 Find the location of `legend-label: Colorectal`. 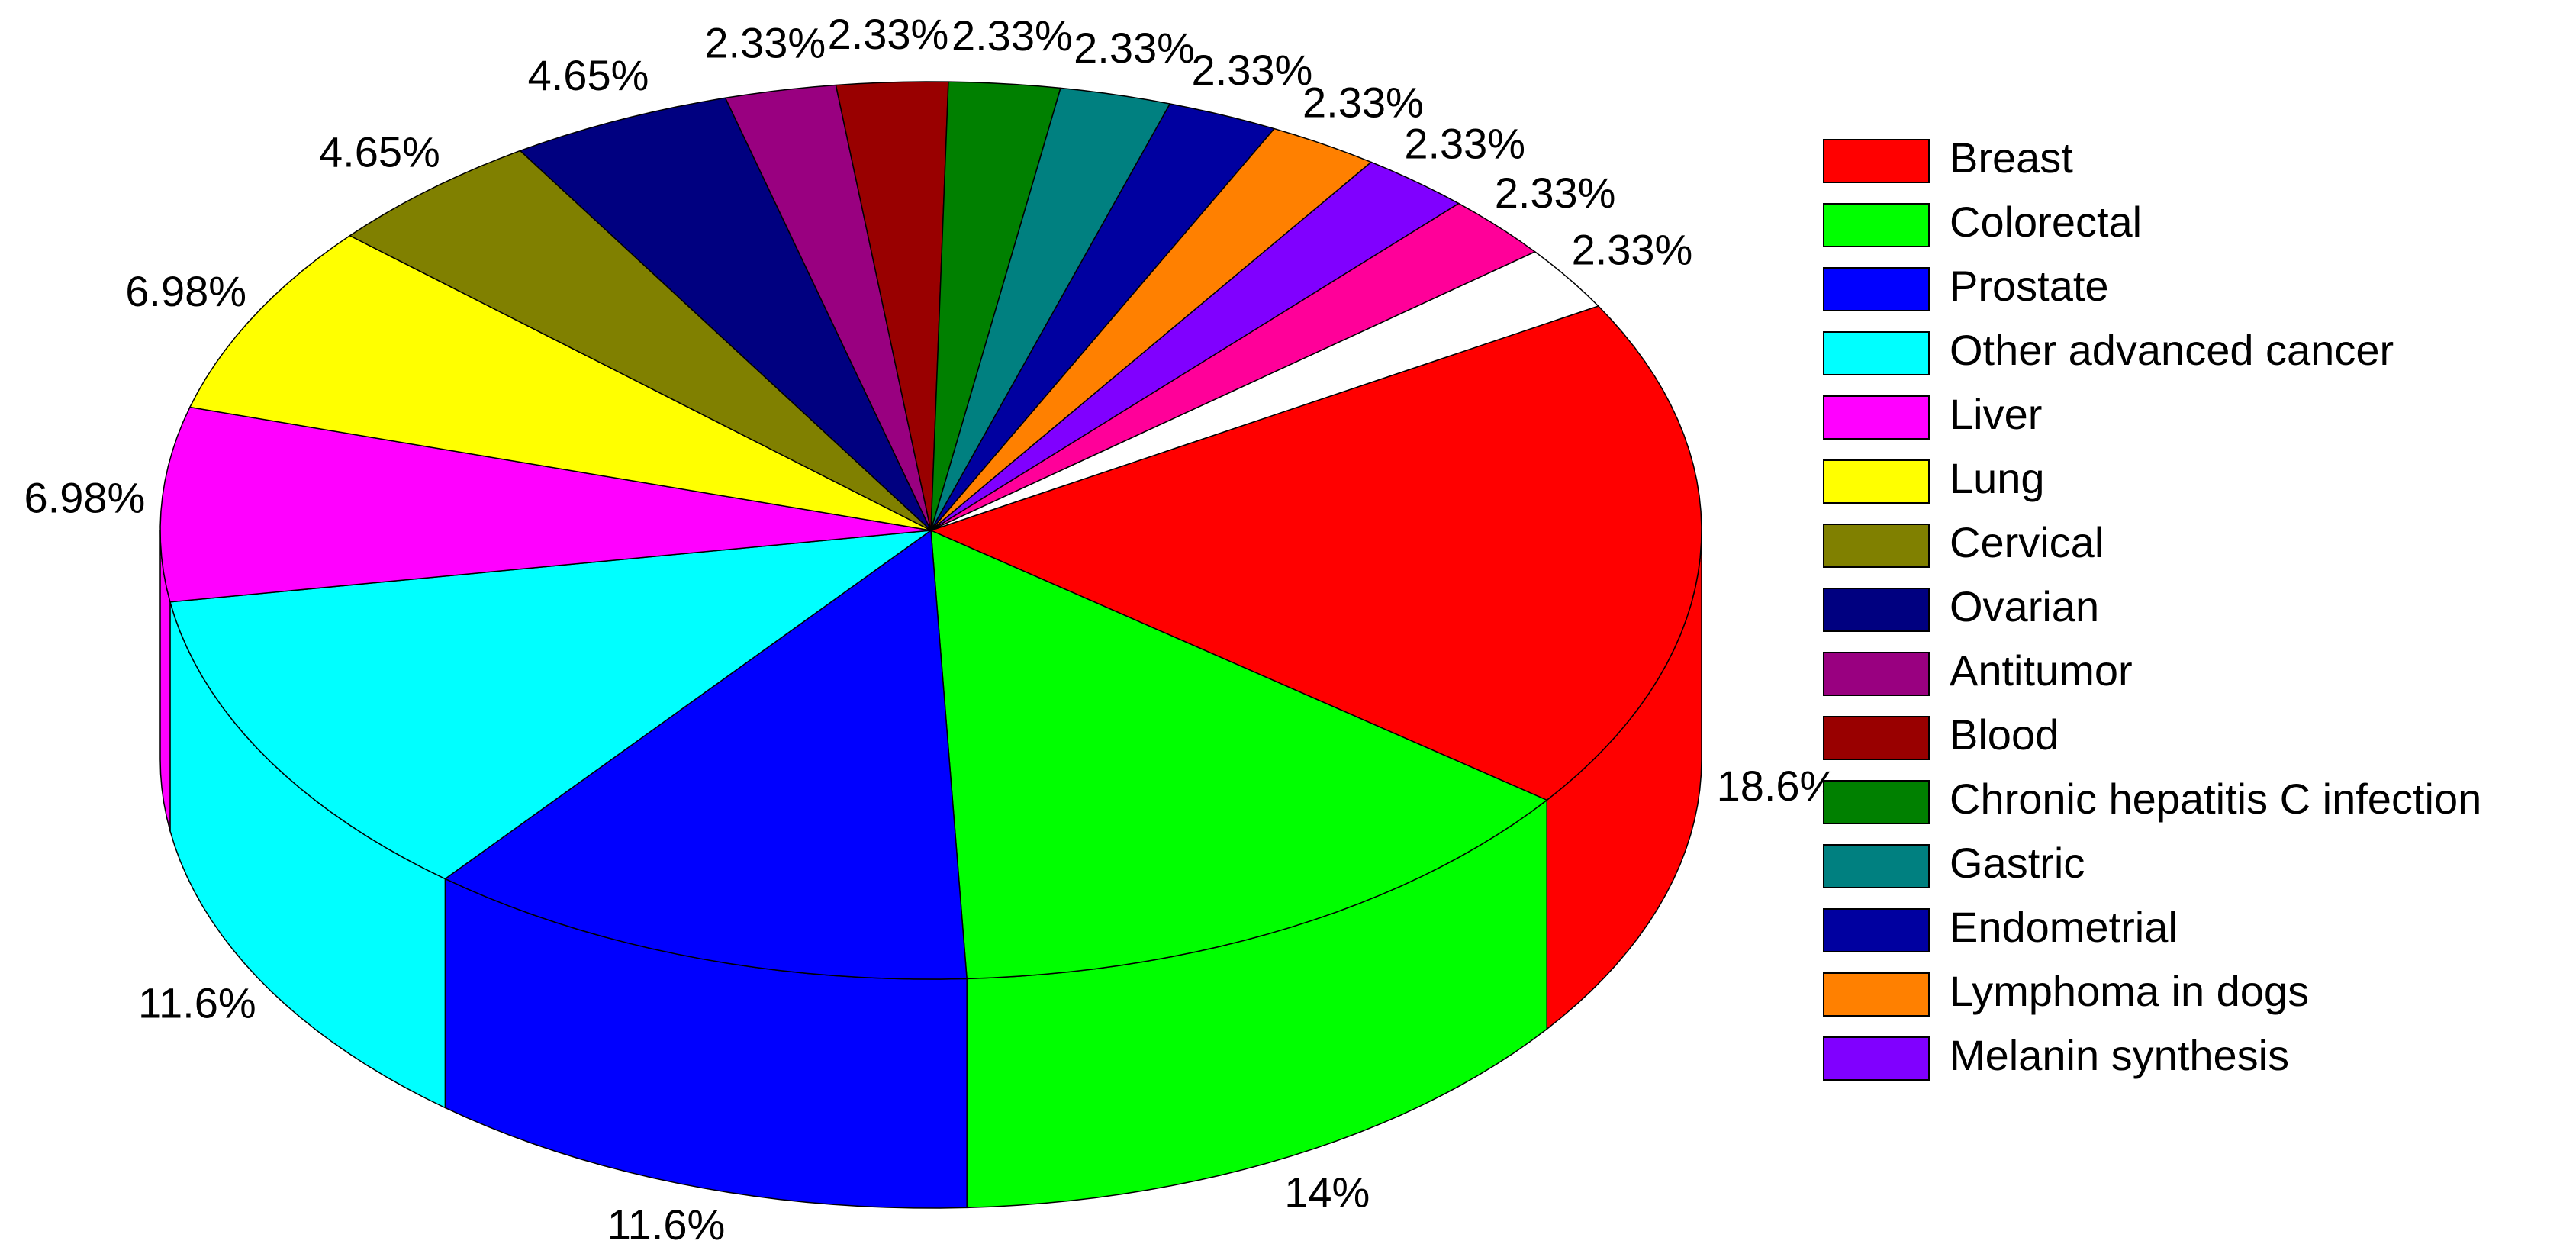

legend-label: Colorectal is located at coordinates (2046, 222).